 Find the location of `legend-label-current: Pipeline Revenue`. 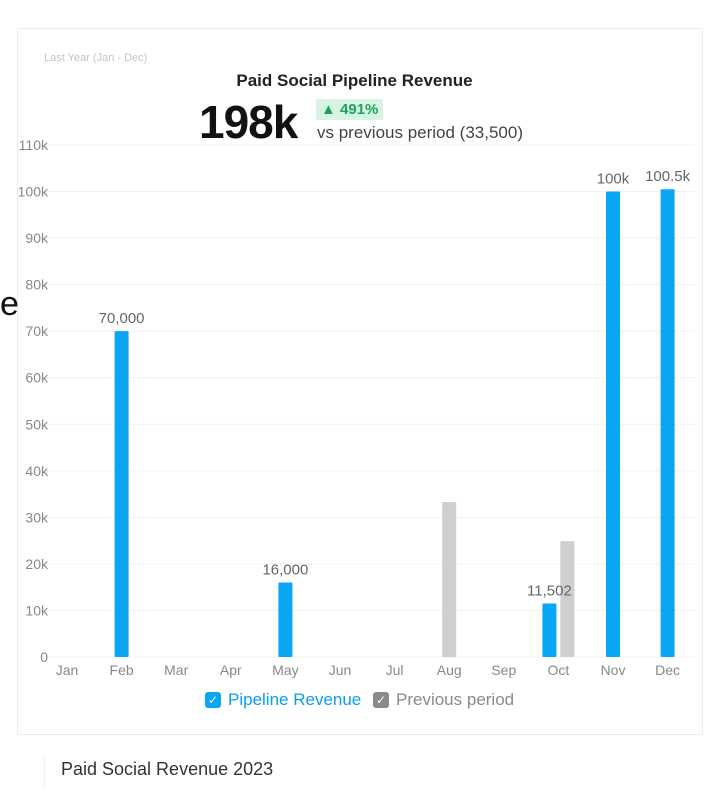

legend-label-current: Pipeline Revenue is located at coordinates (295, 699).